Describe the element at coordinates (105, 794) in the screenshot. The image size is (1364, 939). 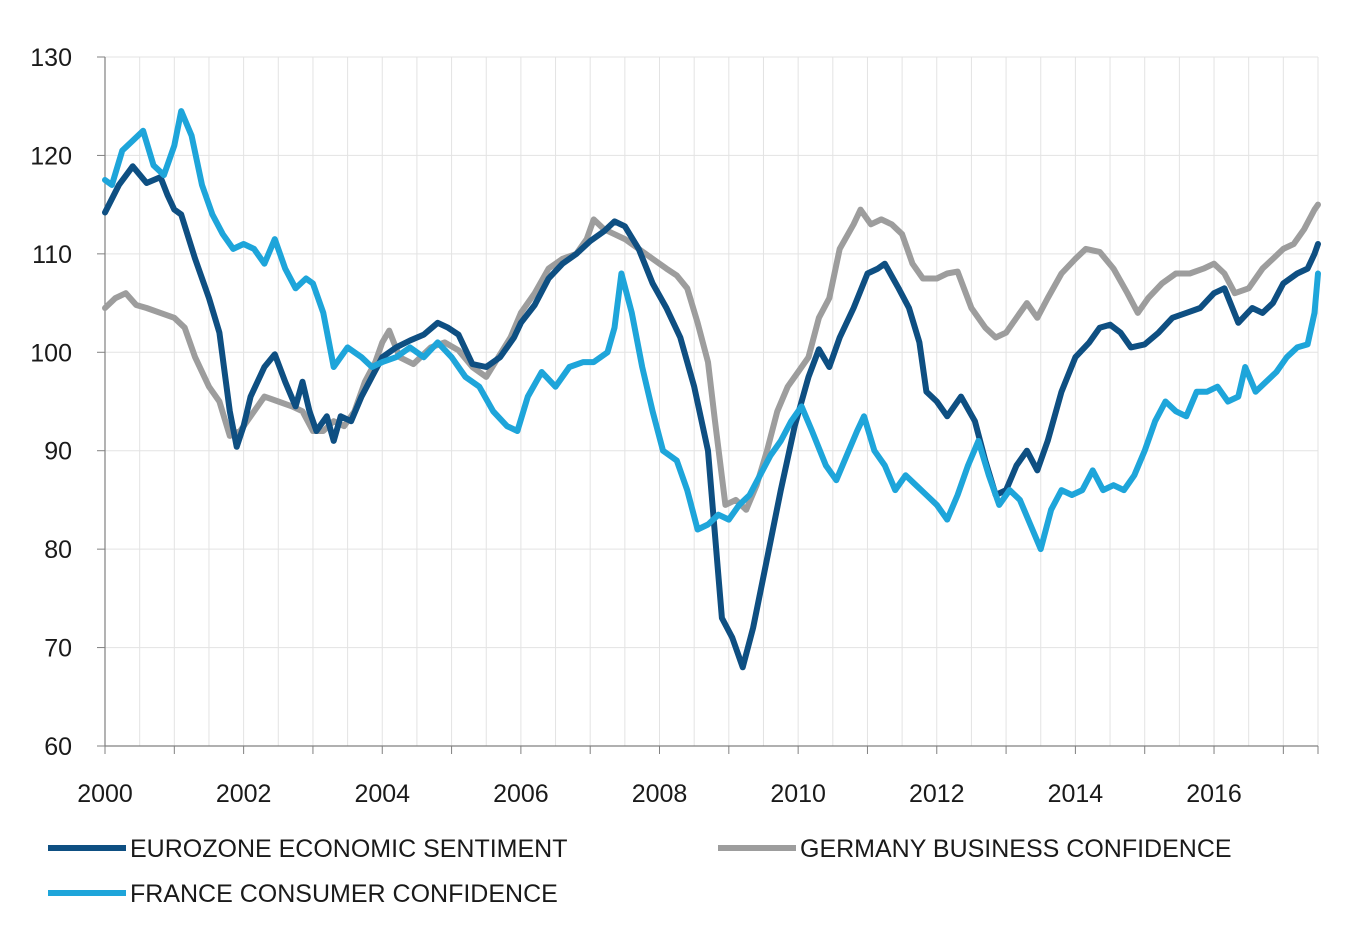
I see `x-tick-label: 2000` at that location.